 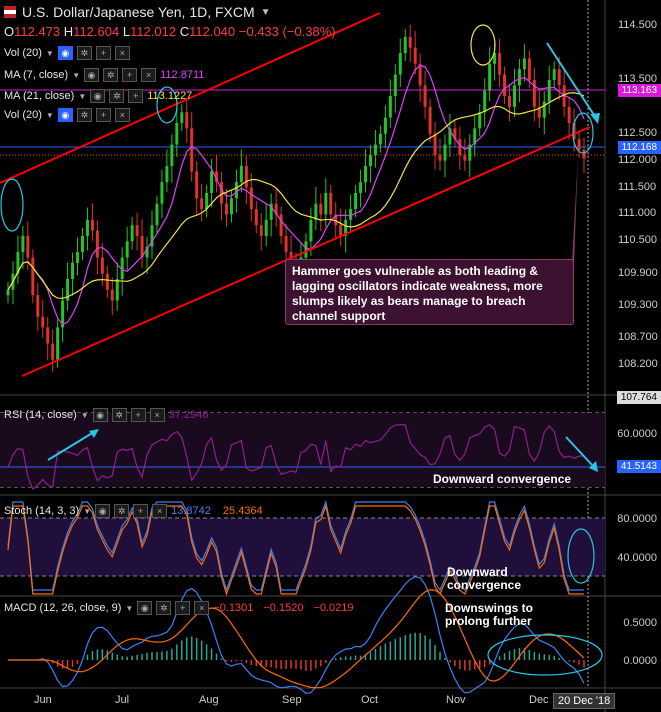 What do you see at coordinates (580, 452) in the screenshot?
I see `rsi-down-arrow` at bounding box center [580, 452].